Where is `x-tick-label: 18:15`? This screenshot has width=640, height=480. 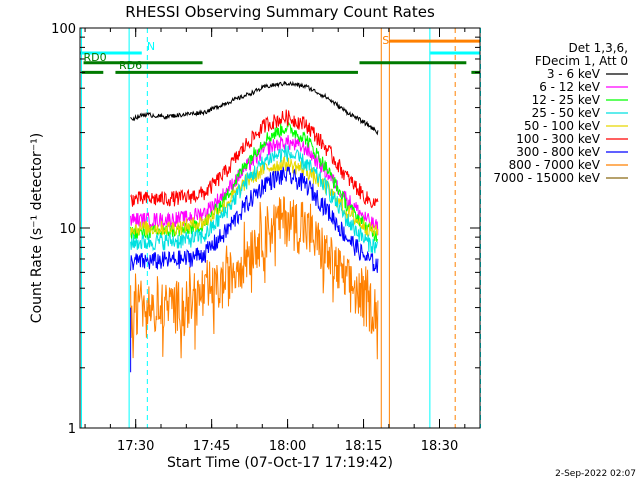
x-tick-label: 18:15 is located at coordinates (363, 446).